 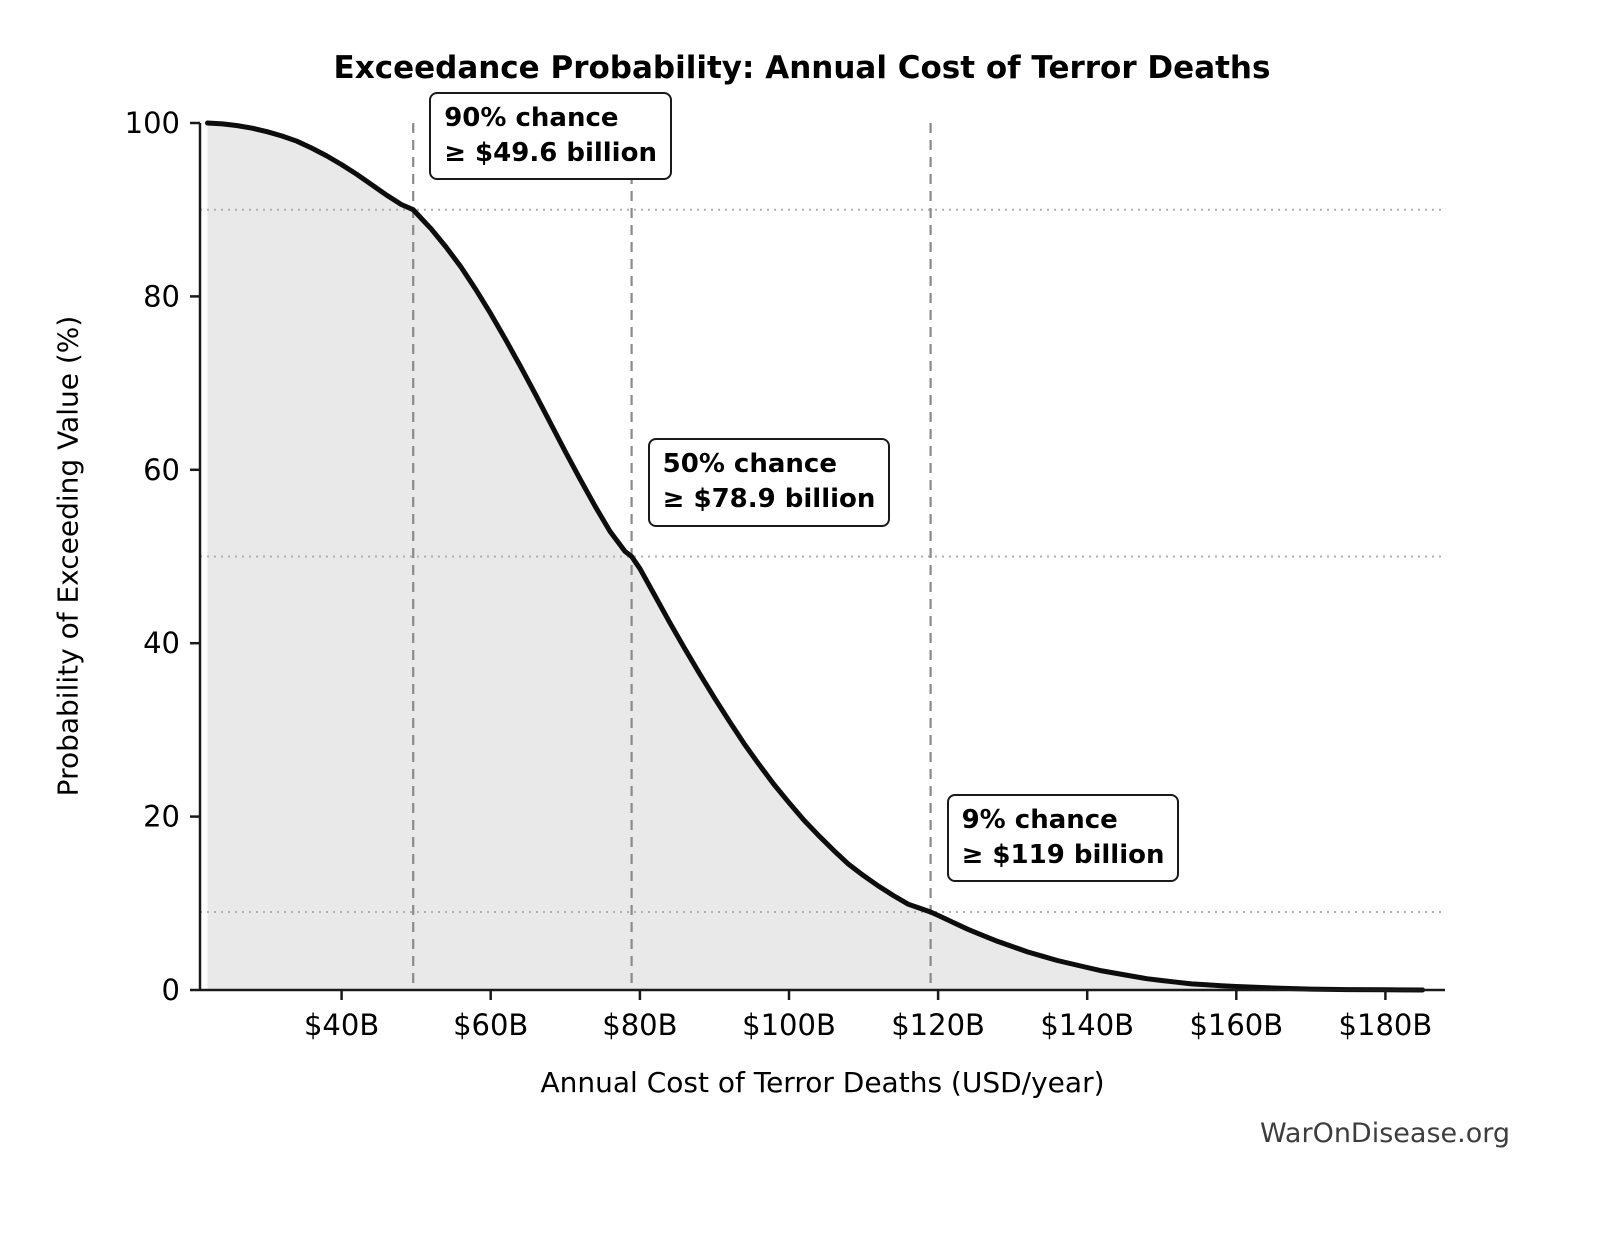 I want to click on x-tick-label: $100B, so click(x=789, y=1025).